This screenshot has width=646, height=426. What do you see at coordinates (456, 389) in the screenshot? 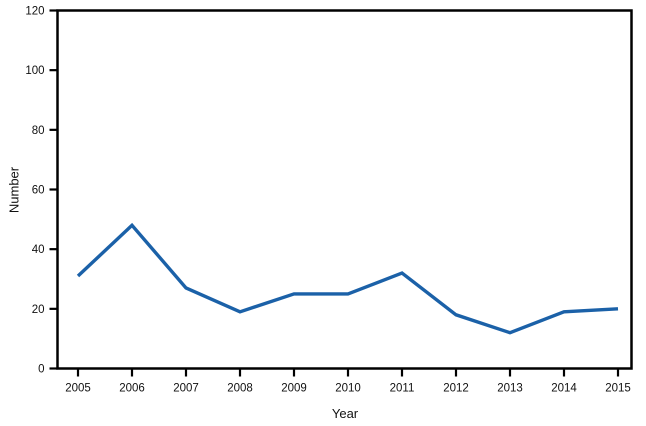
I see `x-tick-label: 2012` at bounding box center [456, 389].